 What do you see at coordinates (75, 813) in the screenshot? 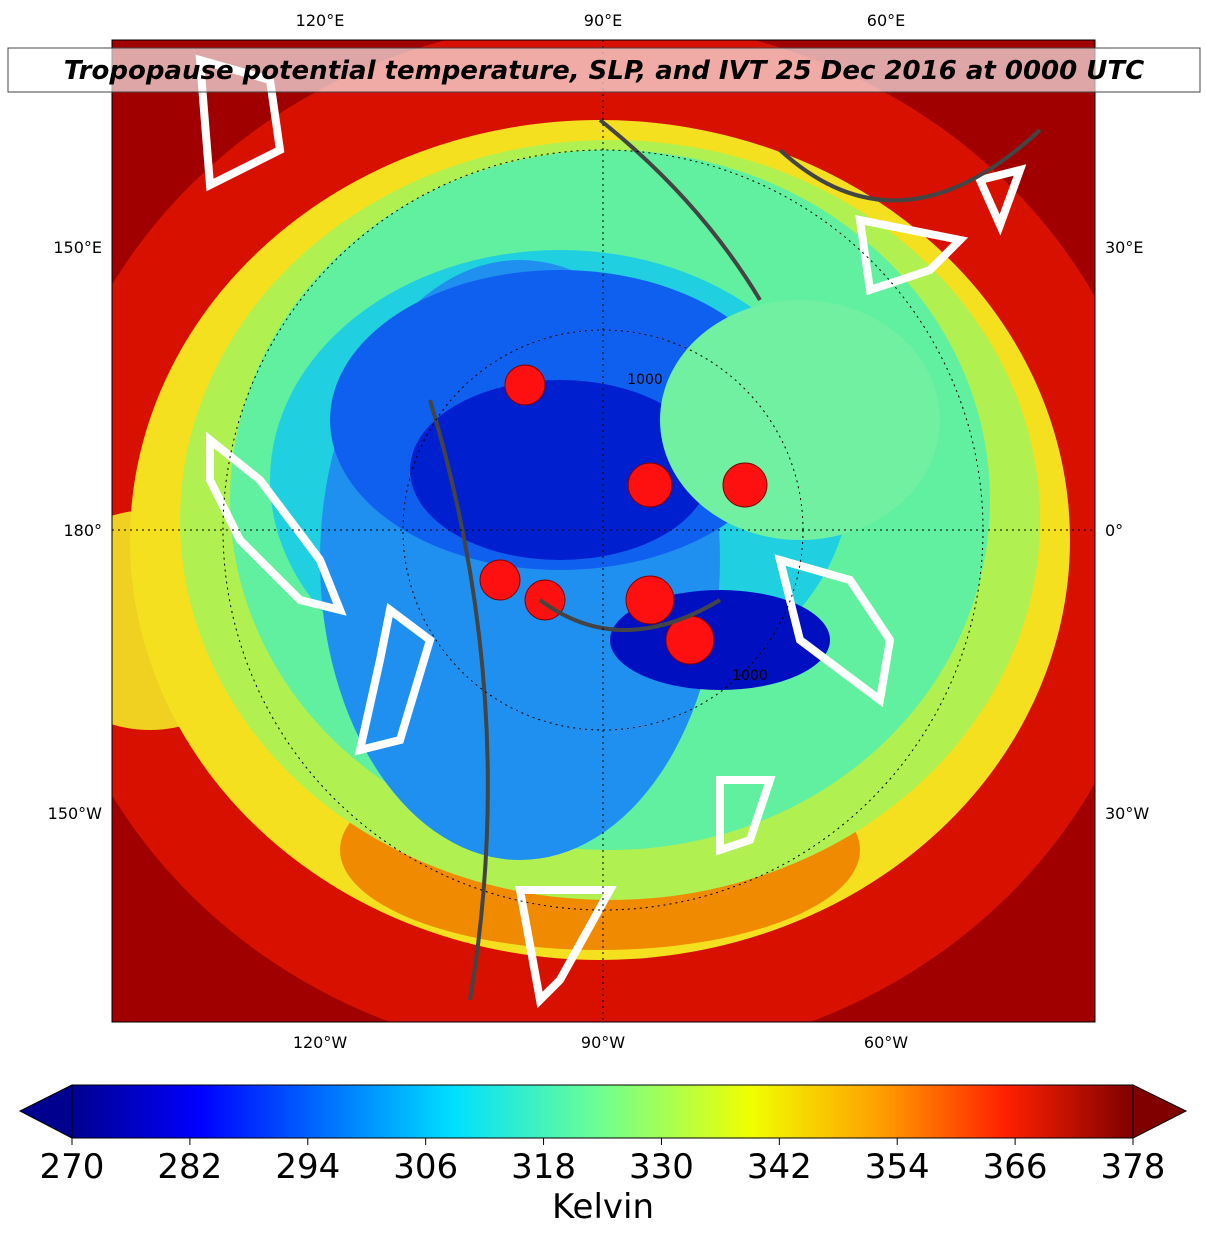
I see `lon-label: 150°W` at bounding box center [75, 813].